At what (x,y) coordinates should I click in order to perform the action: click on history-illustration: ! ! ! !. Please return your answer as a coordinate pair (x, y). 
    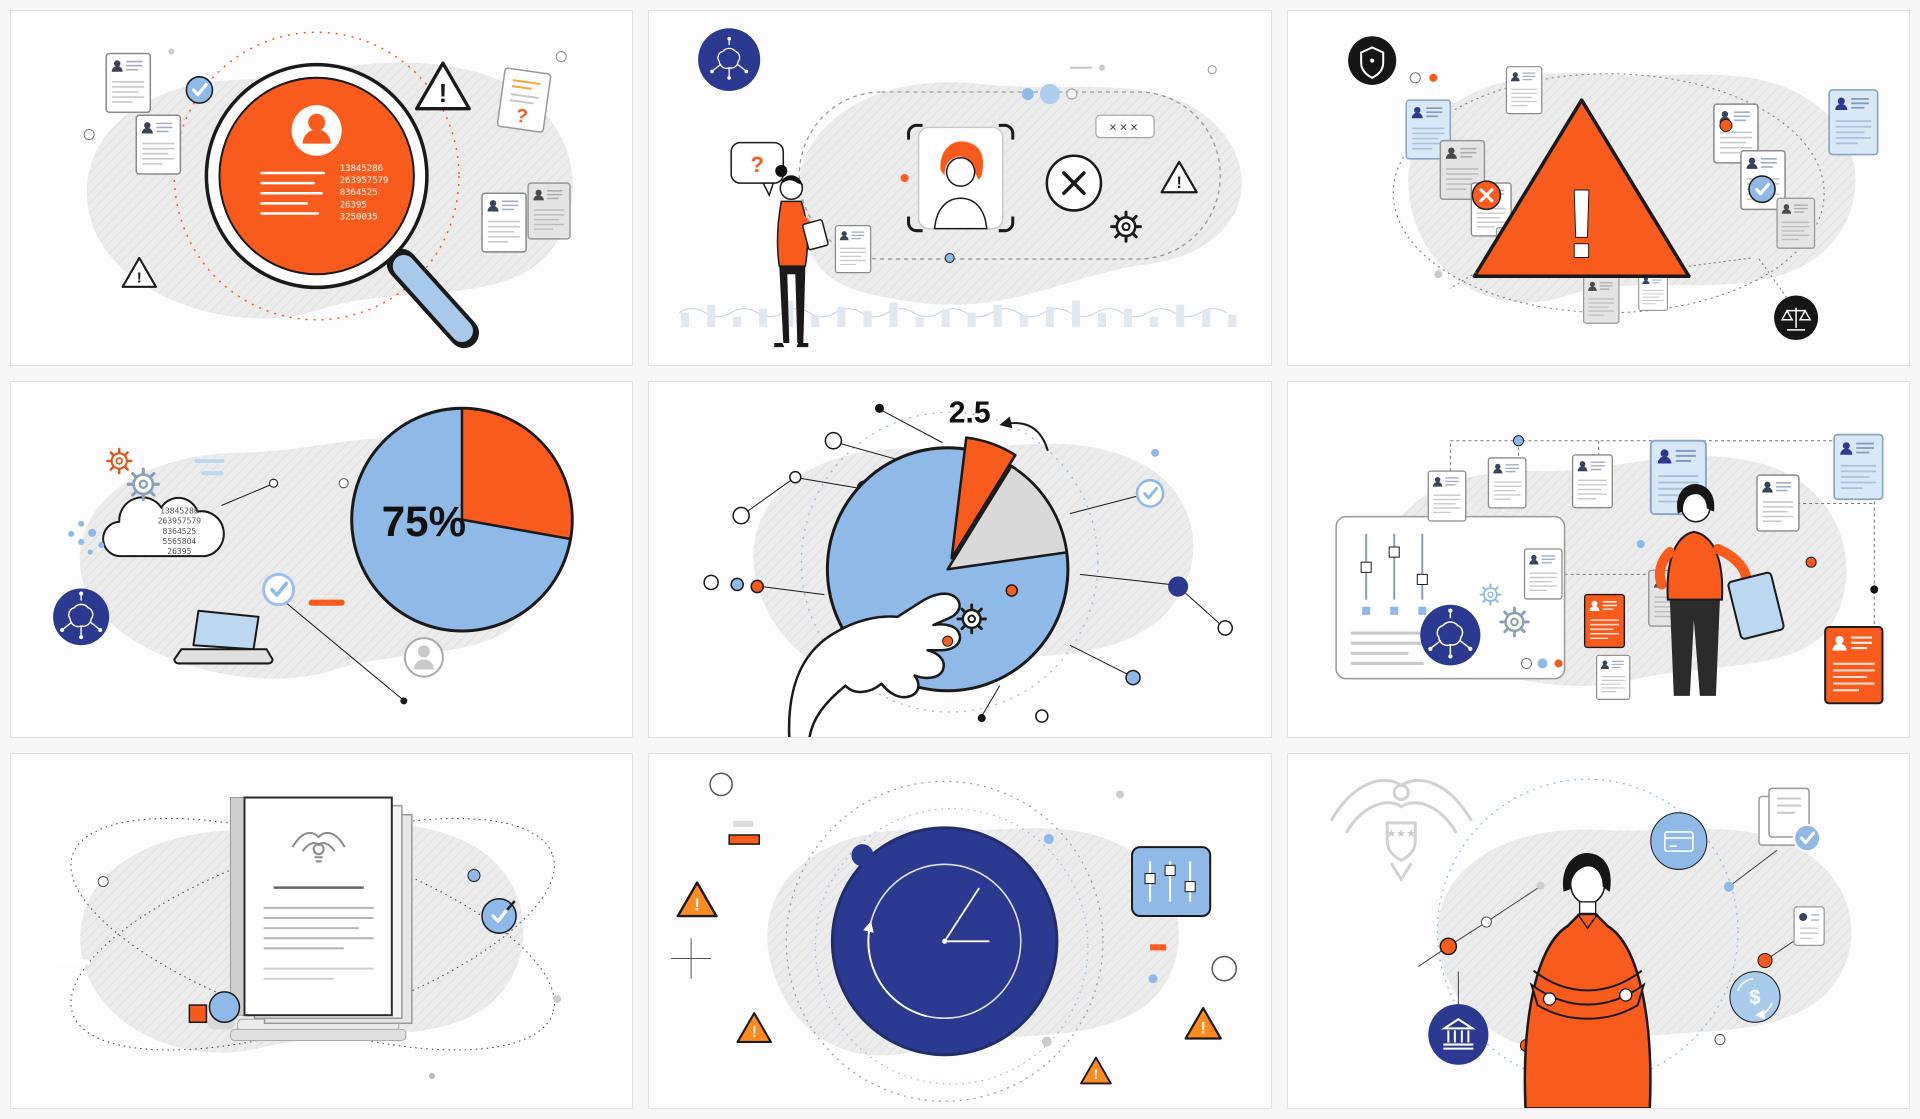
    Looking at the image, I should click on (954, 937).